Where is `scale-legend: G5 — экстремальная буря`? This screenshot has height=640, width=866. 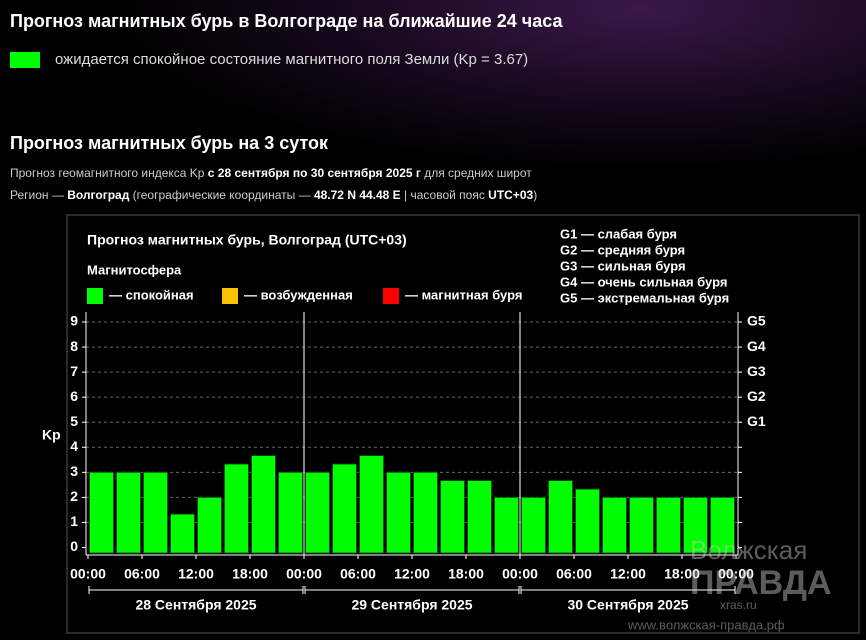 scale-legend: G5 — экстремальная буря is located at coordinates (644, 297).